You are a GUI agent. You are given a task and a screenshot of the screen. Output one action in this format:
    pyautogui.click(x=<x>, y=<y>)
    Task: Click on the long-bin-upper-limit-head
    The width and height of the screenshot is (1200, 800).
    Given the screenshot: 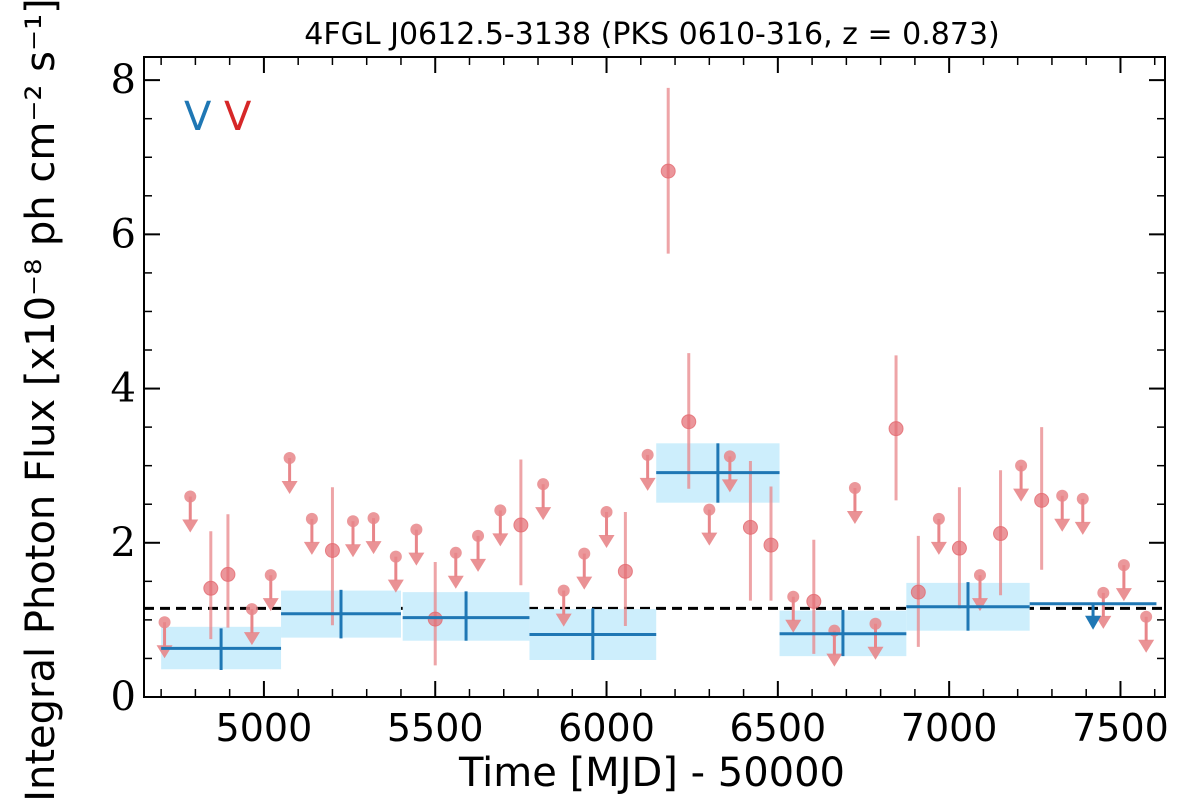 What is the action you would take?
    pyautogui.click(x=1093, y=622)
    